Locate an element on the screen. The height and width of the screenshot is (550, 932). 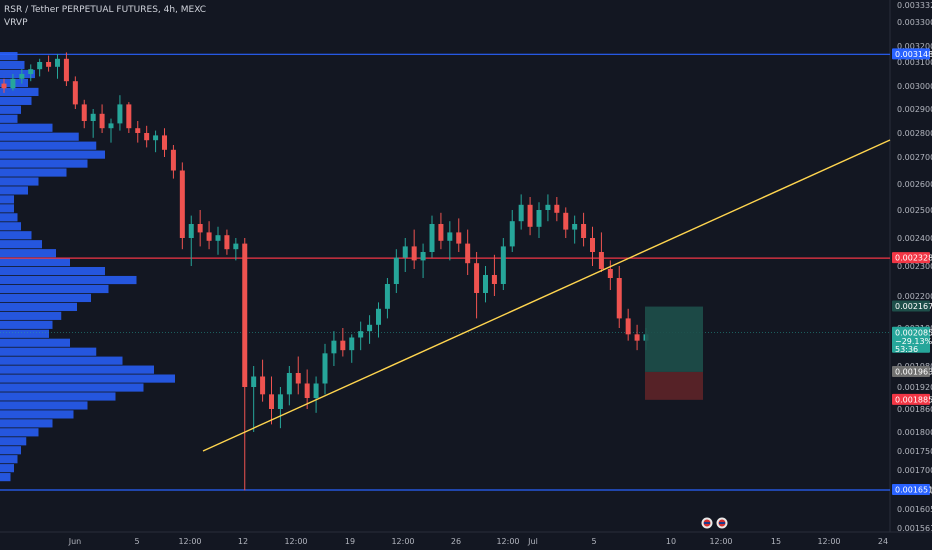
price-tag-label: 0.002167 is located at coordinates (913, 306).